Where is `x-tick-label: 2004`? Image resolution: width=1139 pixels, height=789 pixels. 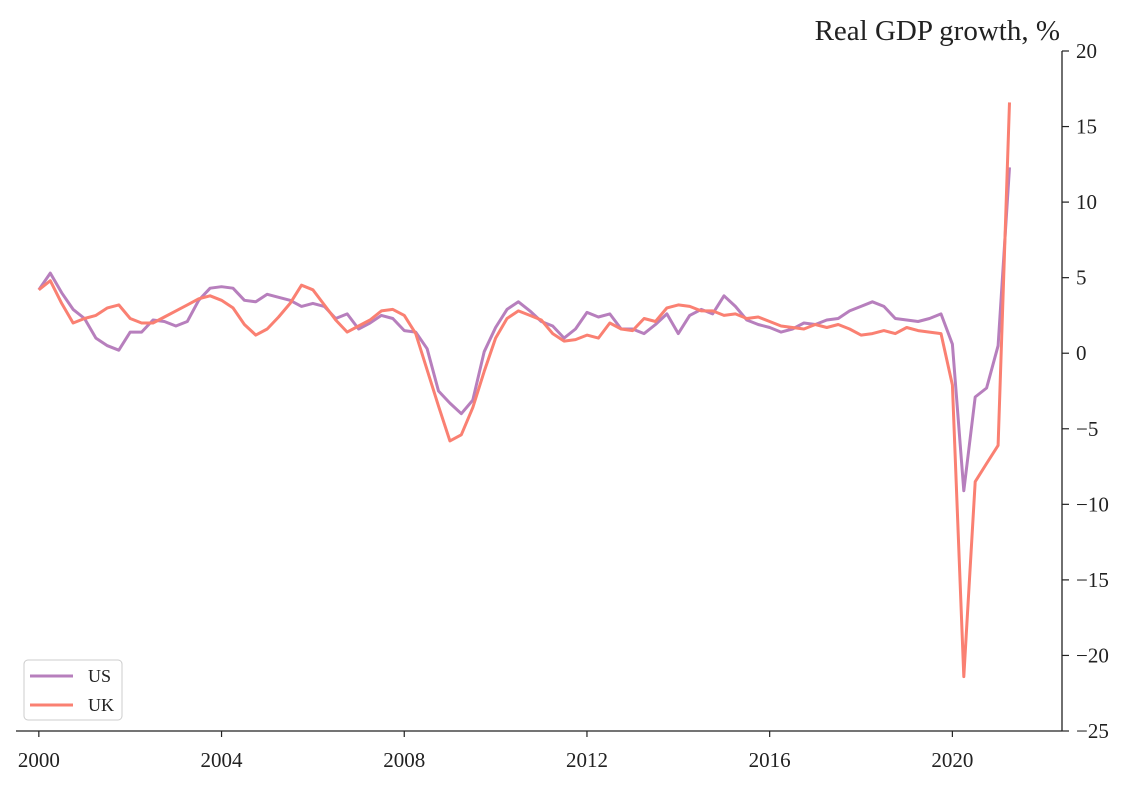 x-tick-label: 2004 is located at coordinates (222, 760).